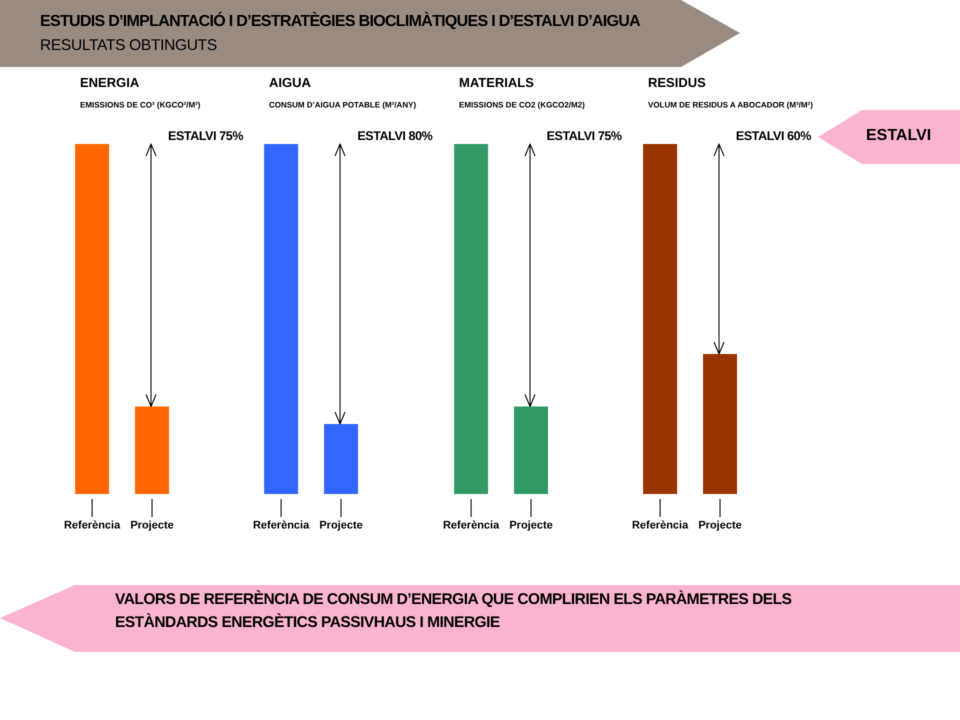  Describe the element at coordinates (899, 136) in the screenshot. I see `text: ESTALVI` at that location.